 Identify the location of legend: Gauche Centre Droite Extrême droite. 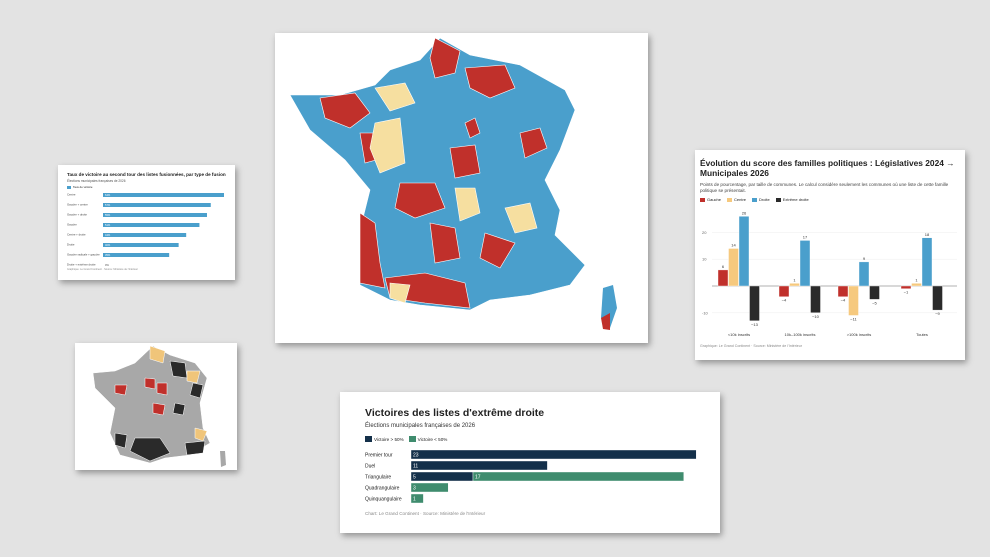
(754, 199).